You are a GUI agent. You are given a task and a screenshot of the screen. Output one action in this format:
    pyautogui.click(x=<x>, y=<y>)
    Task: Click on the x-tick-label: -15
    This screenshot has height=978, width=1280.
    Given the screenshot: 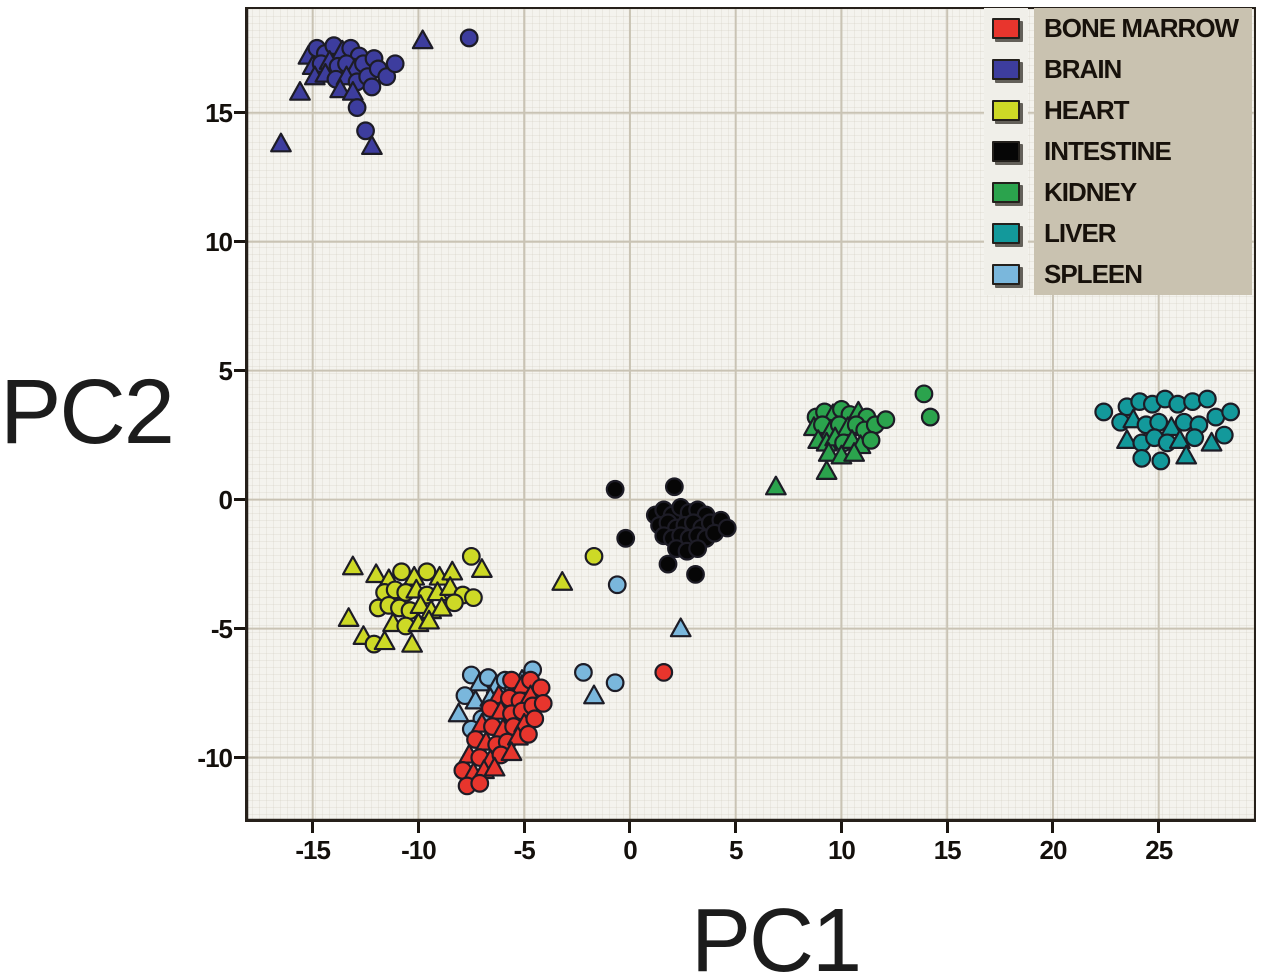 What is the action you would take?
    pyautogui.click(x=313, y=850)
    